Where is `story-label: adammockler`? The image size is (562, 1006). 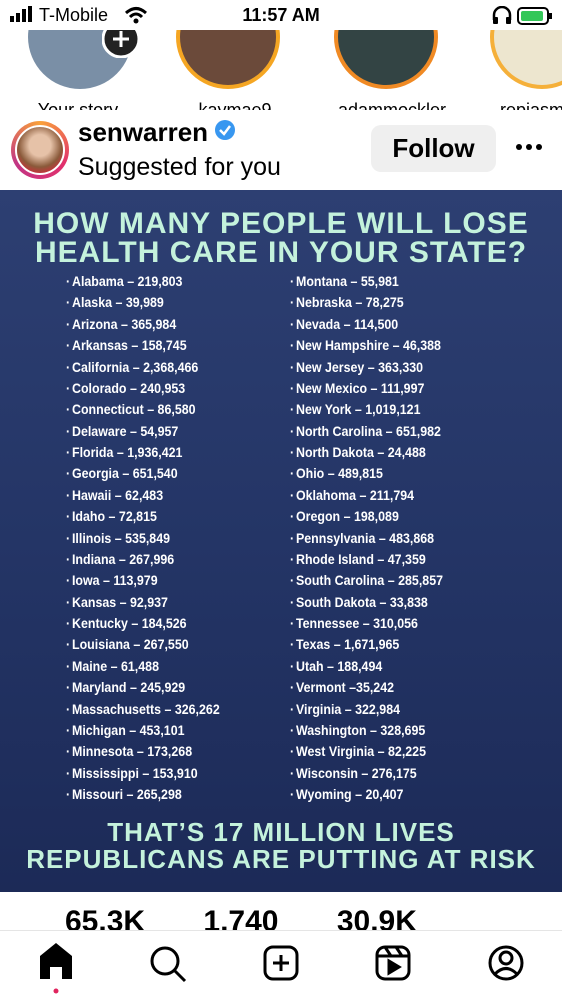
story-label: adammockler is located at coordinates (392, 105).